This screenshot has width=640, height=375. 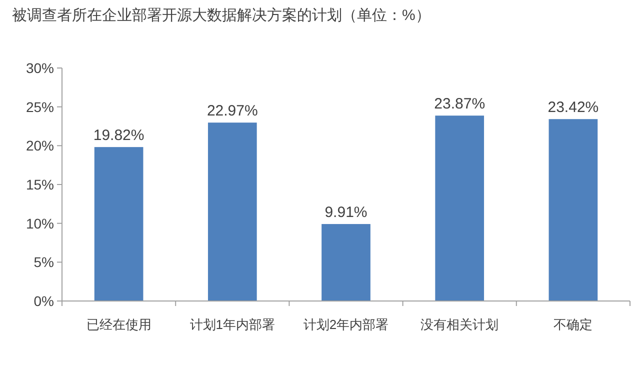 I want to click on chart-title: 被调查者所在企业部署开源大数据解决方案的计划（单位：%）, so click(x=221, y=15).